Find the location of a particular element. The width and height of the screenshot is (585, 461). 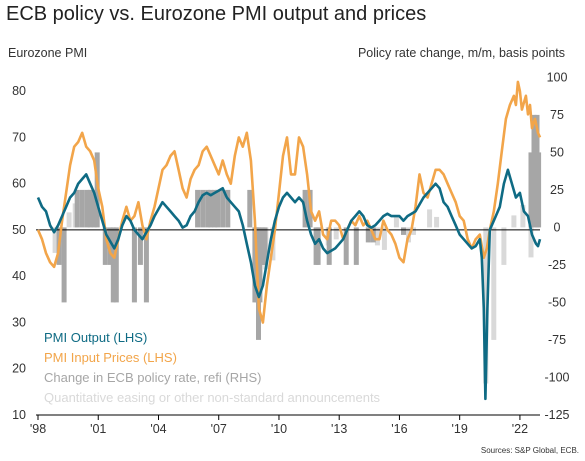

x-tick-label: '13 is located at coordinates (339, 429).